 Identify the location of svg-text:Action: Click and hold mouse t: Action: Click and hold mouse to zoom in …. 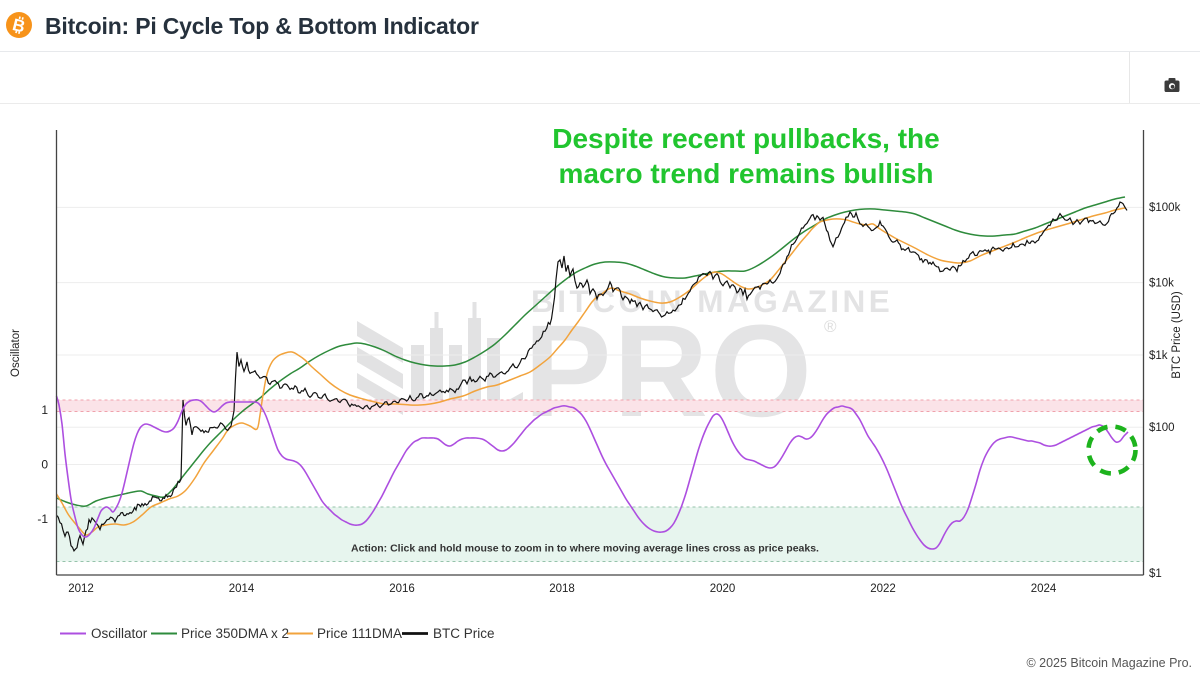
(585, 549).